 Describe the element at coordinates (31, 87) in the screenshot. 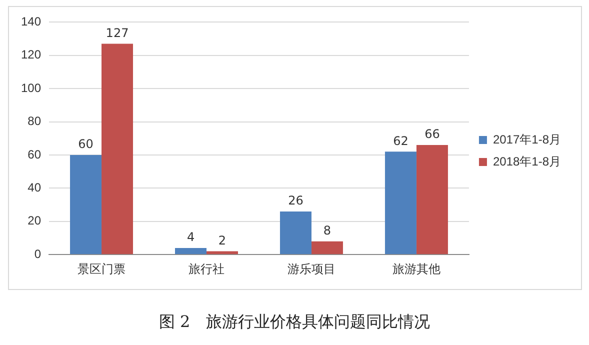

I see `y-tick-label: 100` at that location.